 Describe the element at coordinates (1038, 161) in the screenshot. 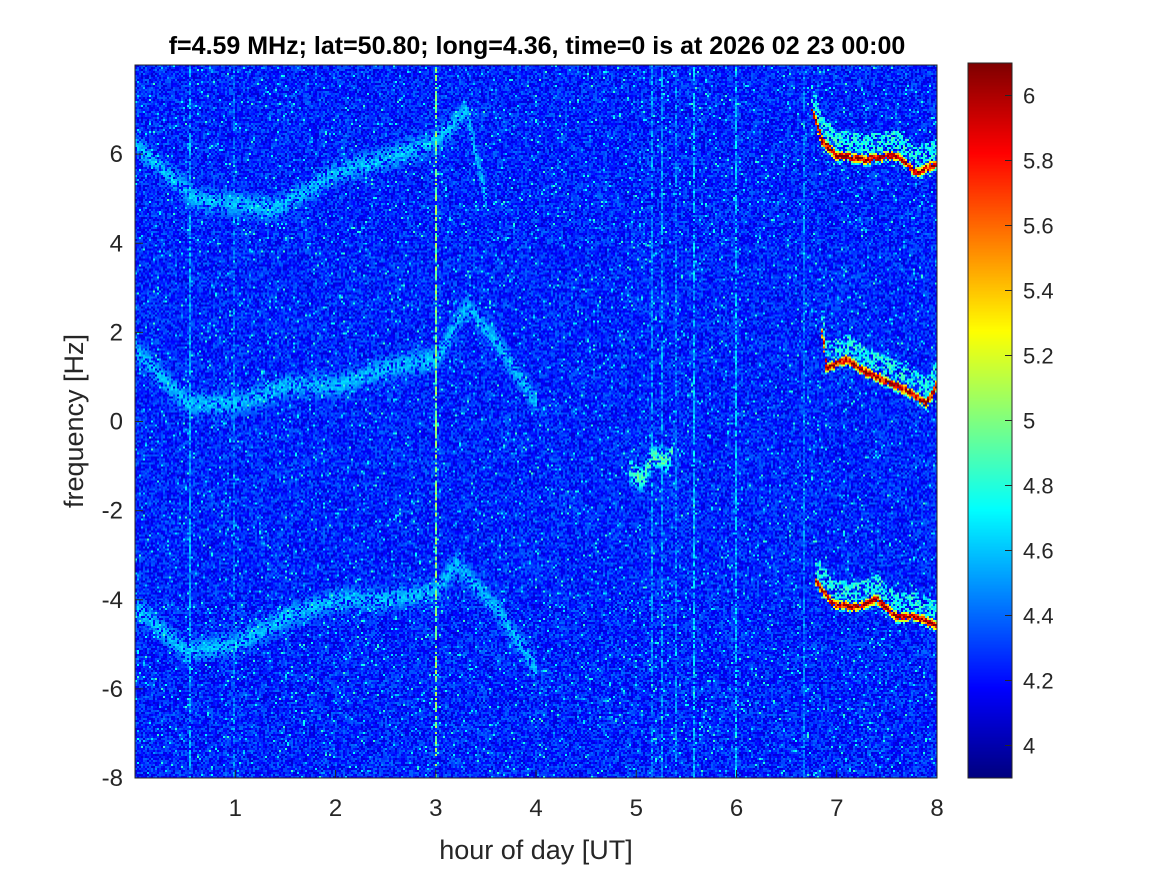

I see `colorbar-tick-label: 5.8` at that location.